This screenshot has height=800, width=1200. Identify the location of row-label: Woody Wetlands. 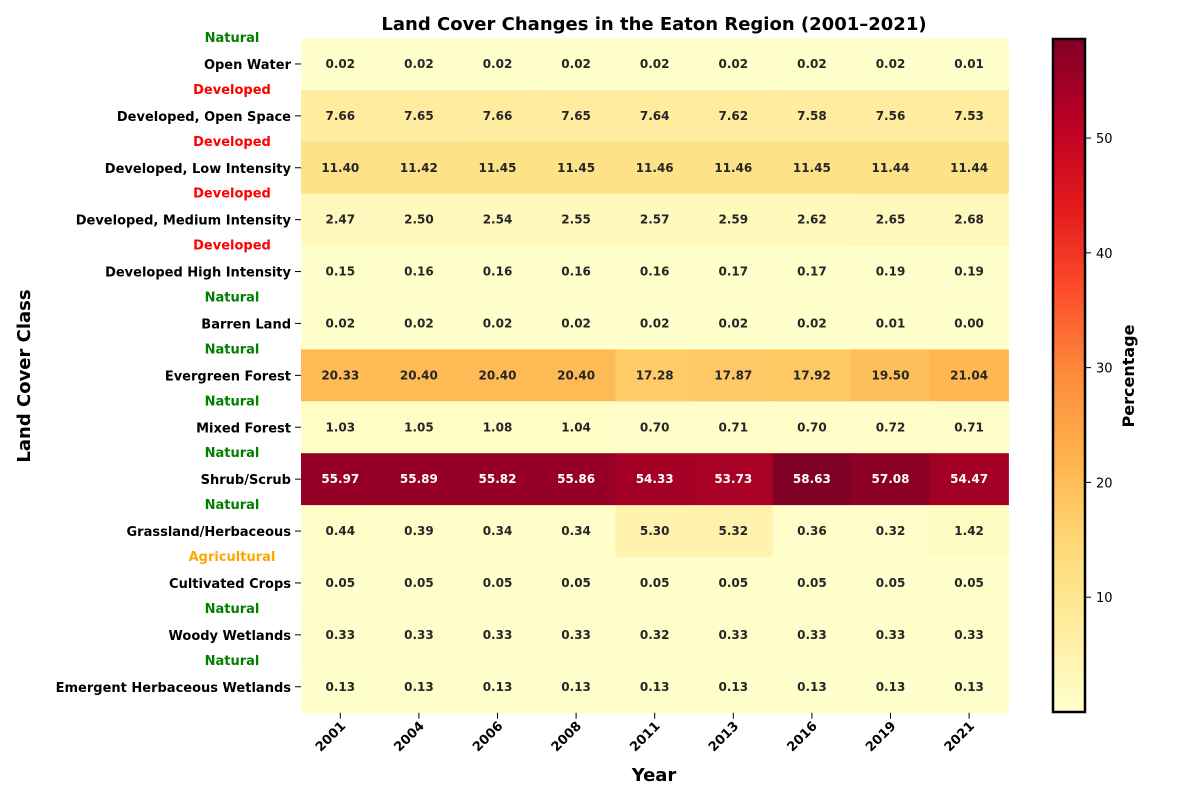
(230, 636).